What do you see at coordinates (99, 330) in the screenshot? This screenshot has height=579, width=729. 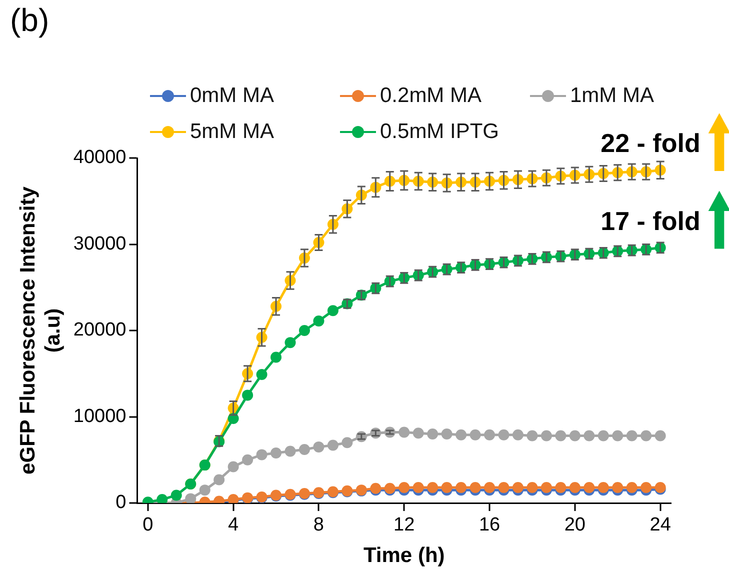 I see `y-tick-label: 20000` at bounding box center [99, 330].